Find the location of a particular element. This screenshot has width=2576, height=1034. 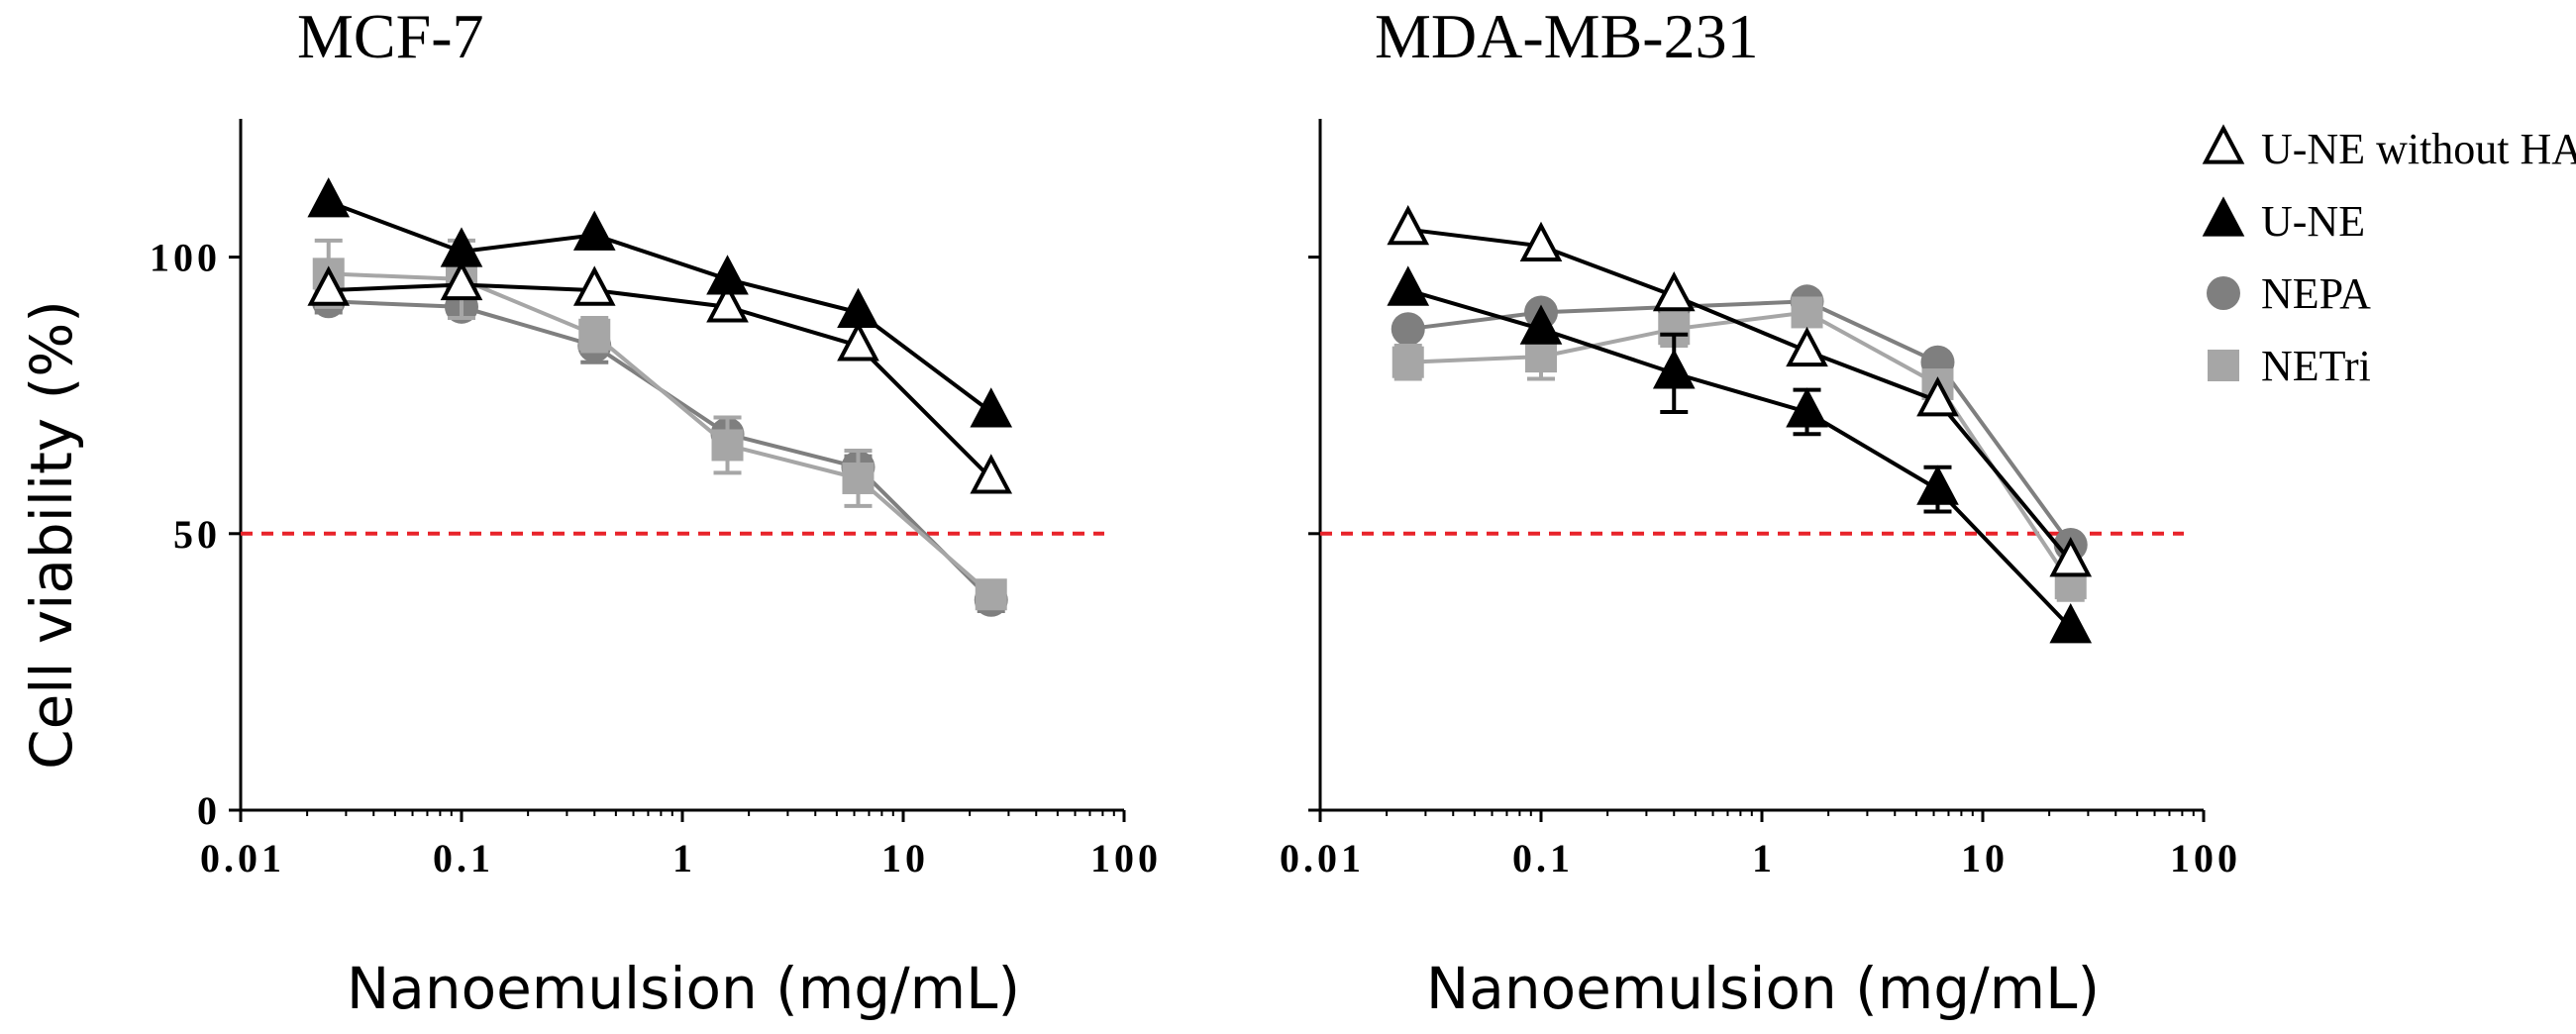

legend-label: U-NE is located at coordinates (2313, 222).